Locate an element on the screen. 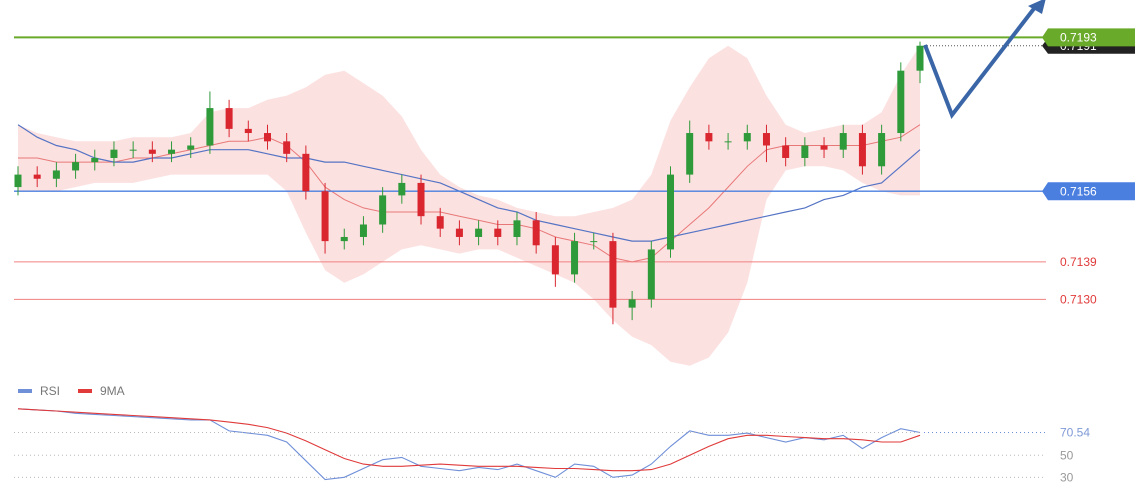 This screenshot has width=1140, height=500. level-label: 0.7139 is located at coordinates (1078, 262).